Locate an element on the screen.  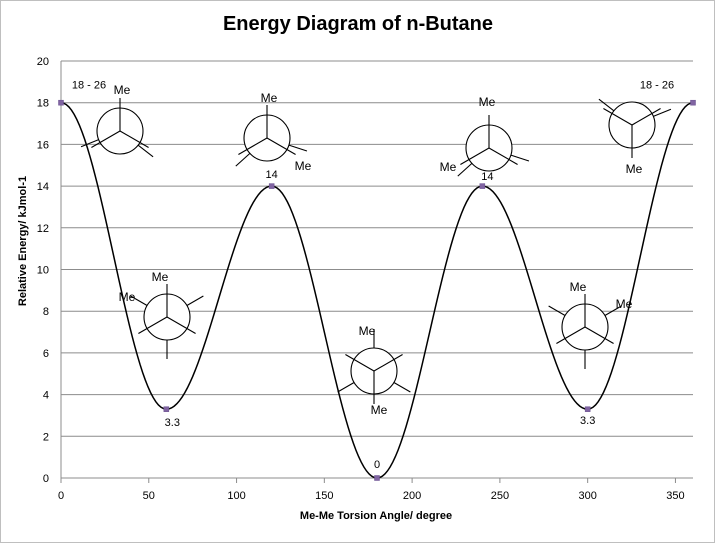
x-tick-label: 0 is located at coordinates (61, 496).